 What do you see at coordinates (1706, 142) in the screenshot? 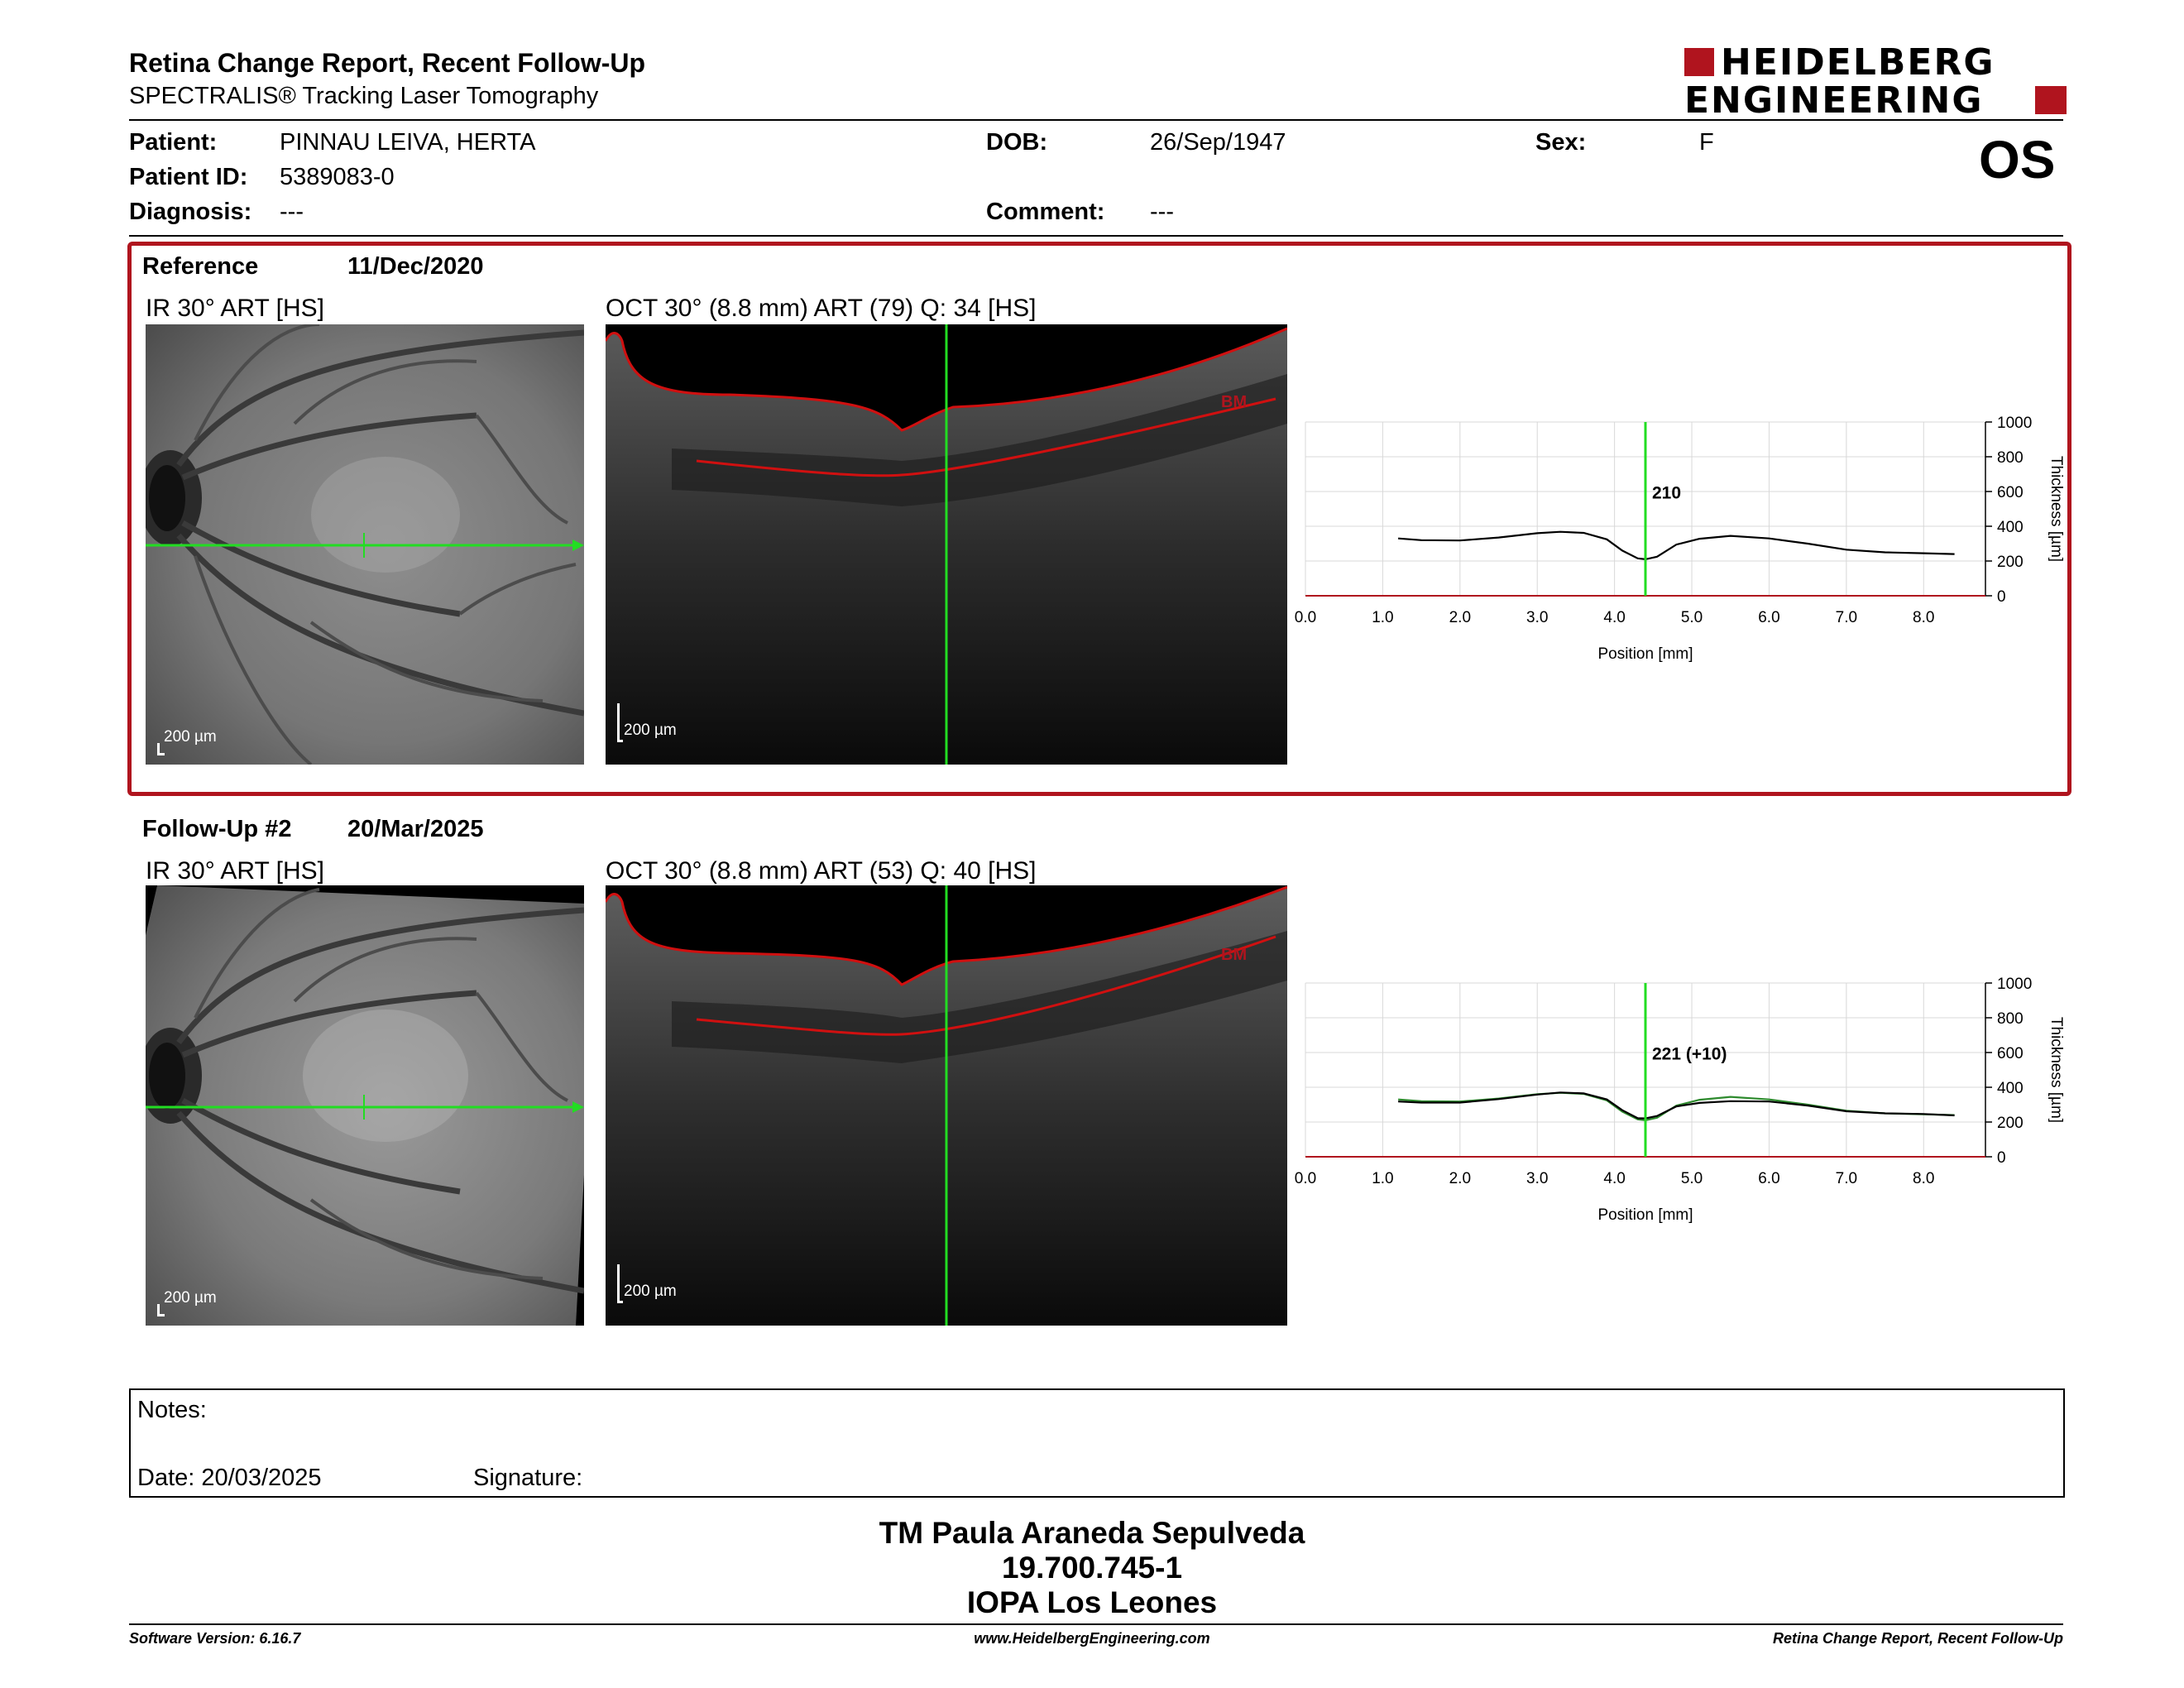
I see `sex-value: F` at bounding box center [1706, 142].